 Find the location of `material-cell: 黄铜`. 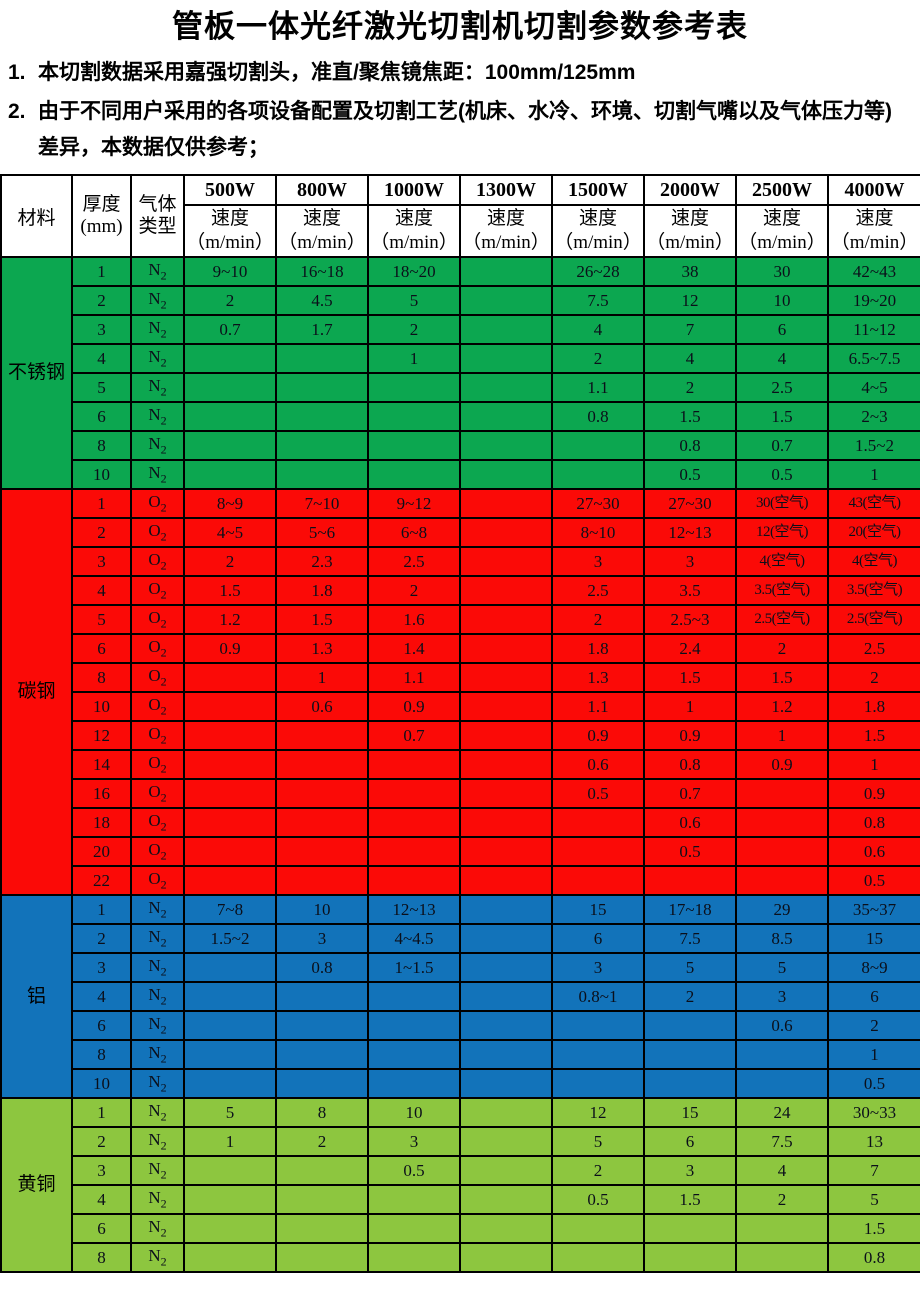

material-cell: 黄铜 is located at coordinates (36, 1185).